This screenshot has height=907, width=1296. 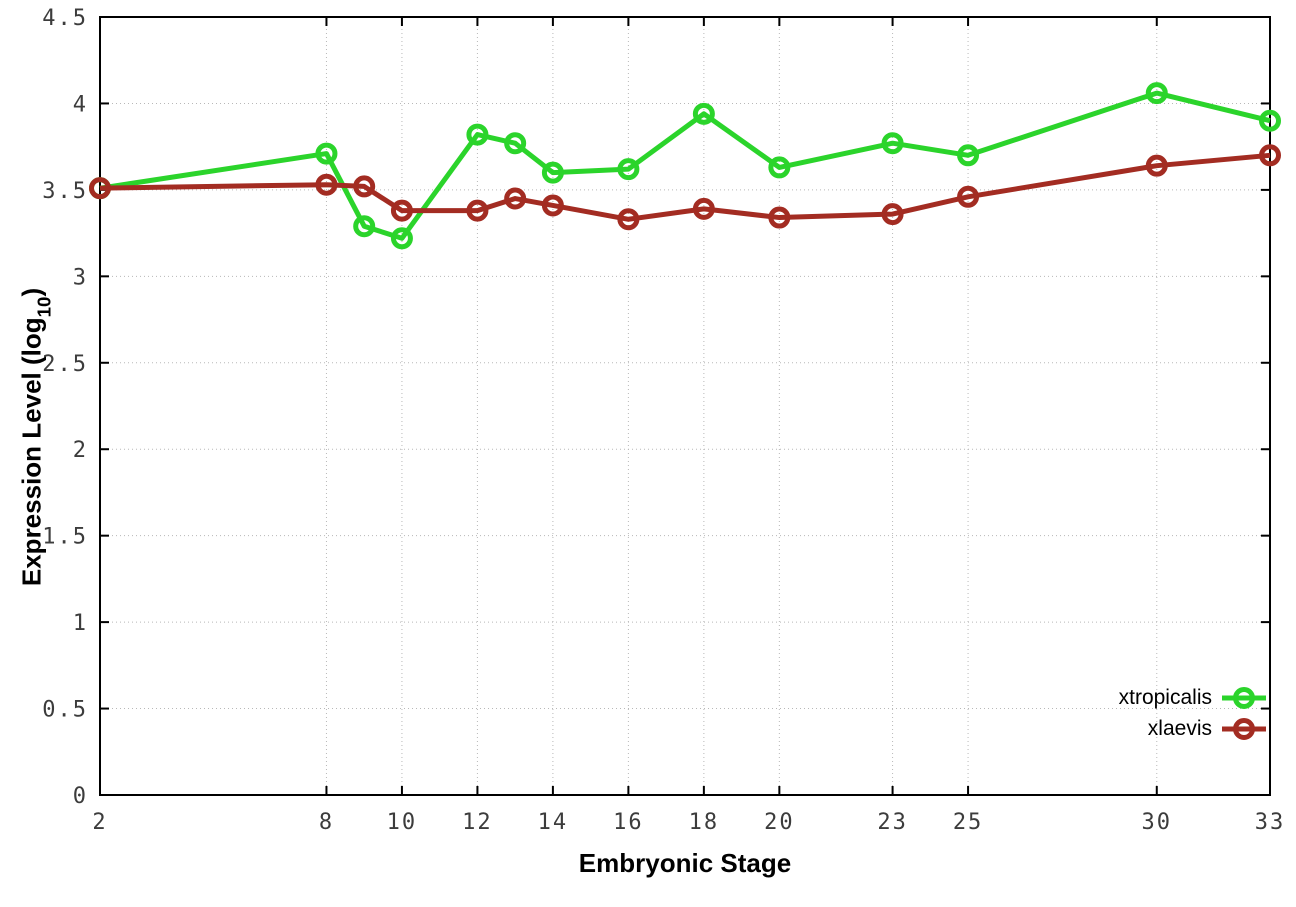 What do you see at coordinates (968, 822) in the screenshot?
I see `x-tick-label: 25` at bounding box center [968, 822].